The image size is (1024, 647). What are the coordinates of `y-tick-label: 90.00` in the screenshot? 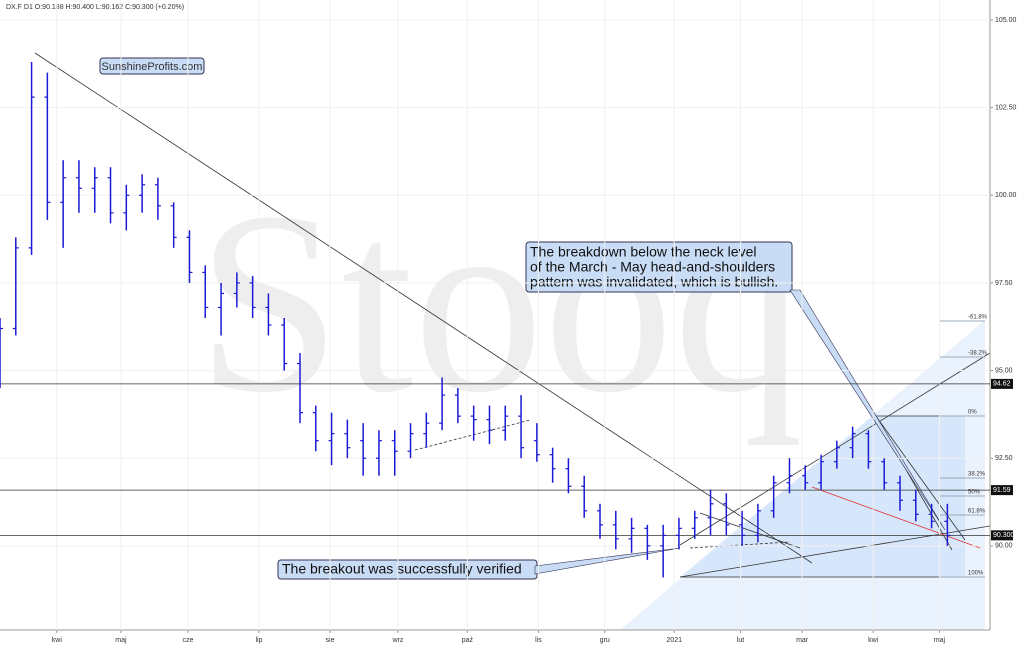 It's located at (1004, 546).